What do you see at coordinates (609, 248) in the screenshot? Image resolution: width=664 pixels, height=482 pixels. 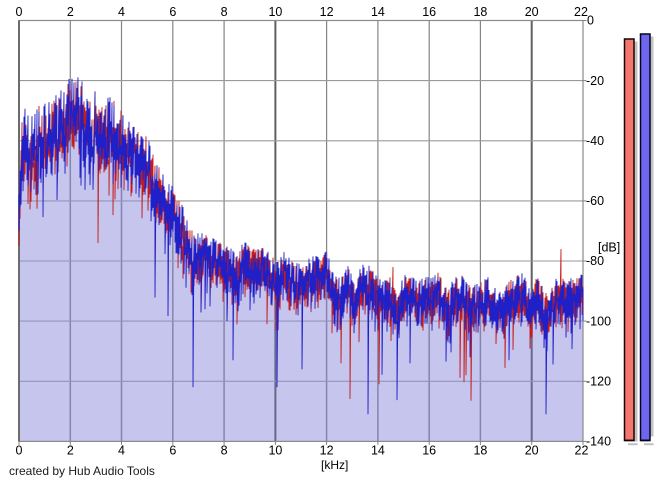 I see `svg-text: [dB]` at bounding box center [609, 248].